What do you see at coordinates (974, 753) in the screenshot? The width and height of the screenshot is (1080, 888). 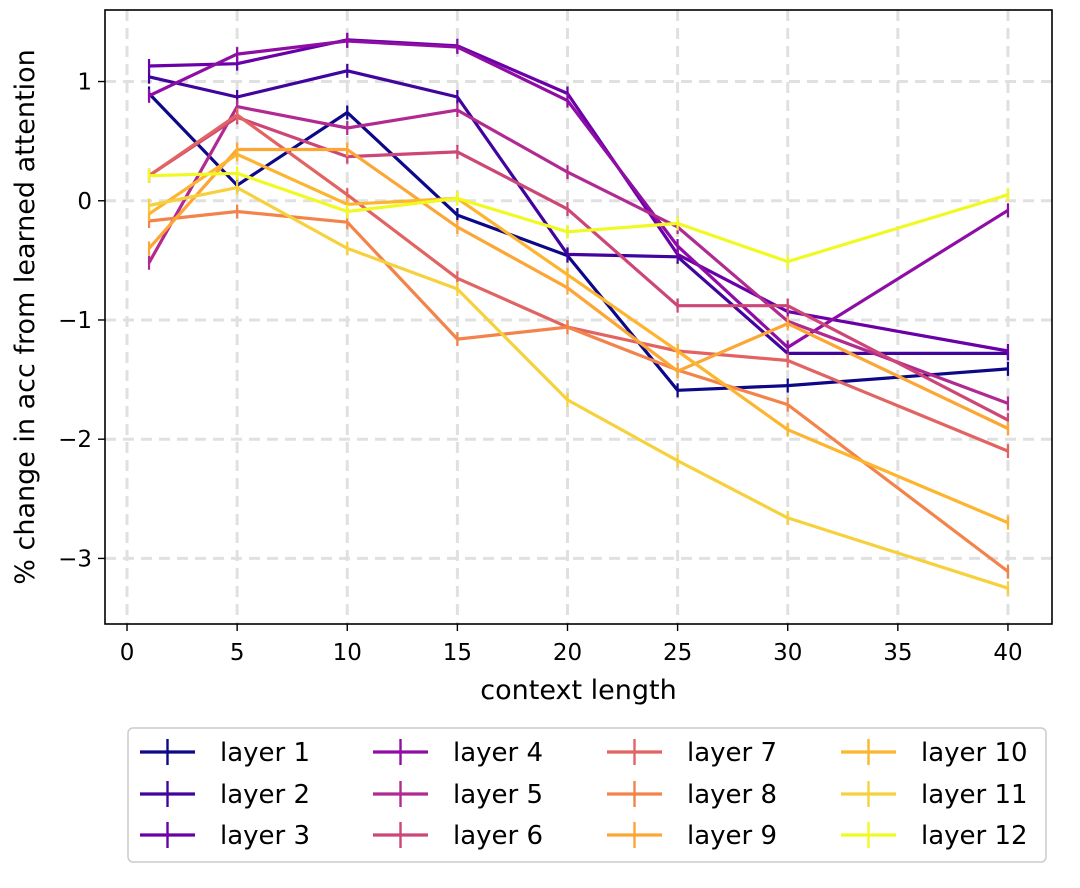 I see `legend-label: layer 10` at bounding box center [974, 753].